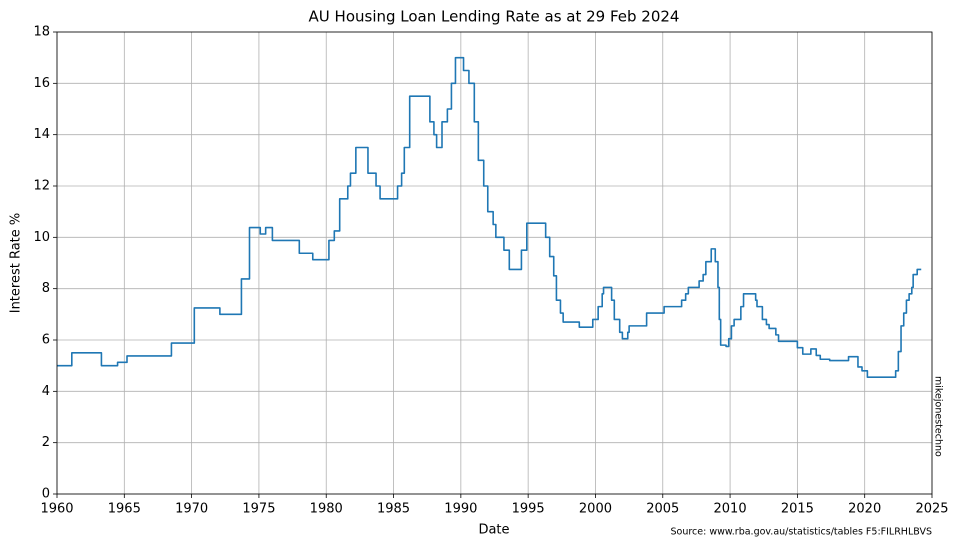 The width and height of the screenshot is (959, 548). I want to click on watermark: mikejonestechno, so click(938, 416).